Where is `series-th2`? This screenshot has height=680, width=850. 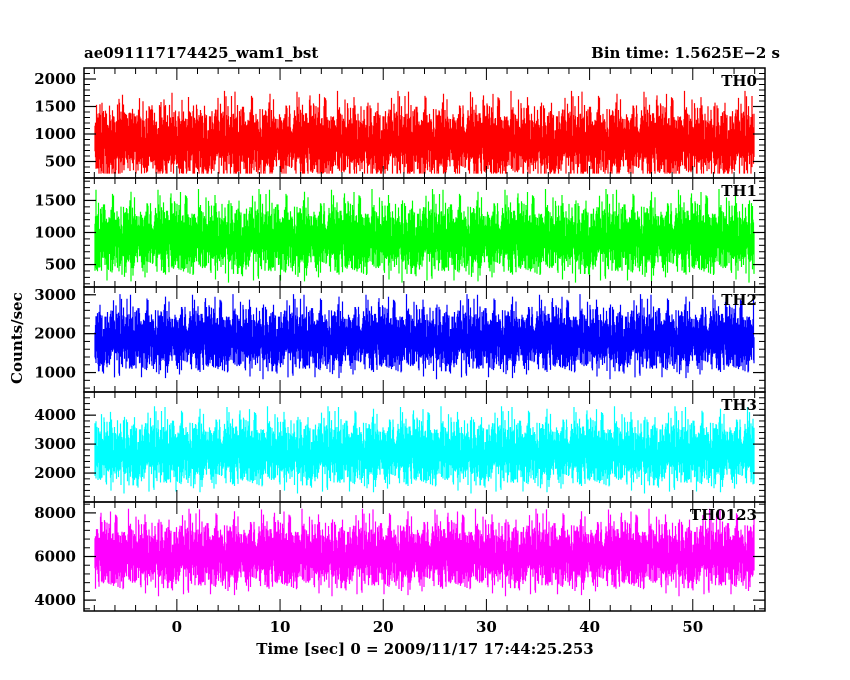
series-th2 is located at coordinates (424, 337).